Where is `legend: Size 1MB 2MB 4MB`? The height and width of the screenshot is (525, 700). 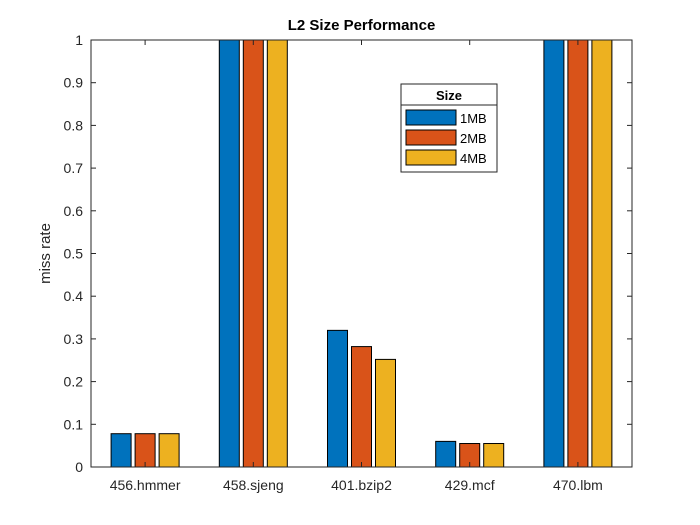
legend: Size 1MB 2MB 4MB is located at coordinates (449, 128).